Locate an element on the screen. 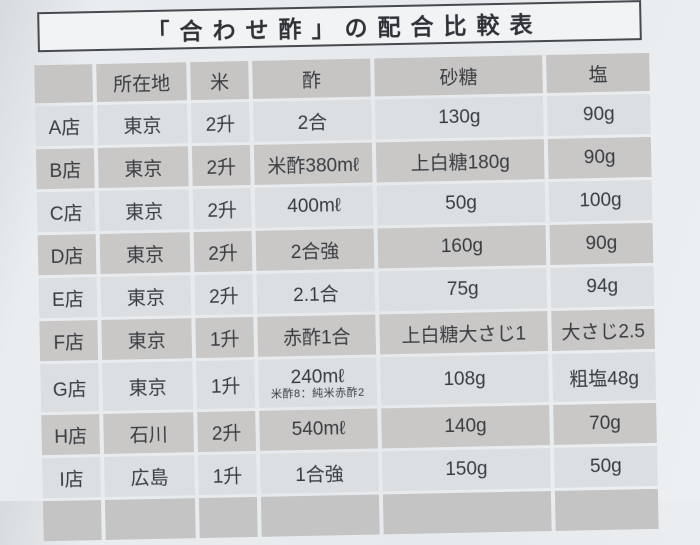 Image resolution: width=700 pixels, height=545 pixels. vinegar-note: 米酢8：純米赤酢2 is located at coordinates (317, 393).